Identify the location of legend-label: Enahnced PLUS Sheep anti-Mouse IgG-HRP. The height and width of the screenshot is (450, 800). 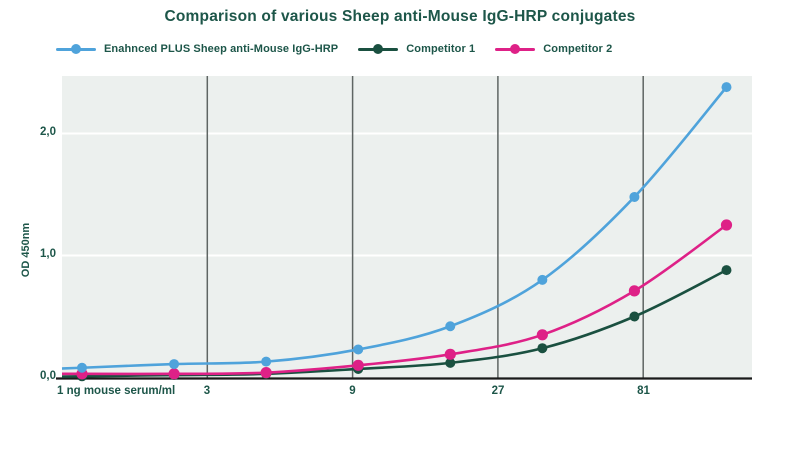
(221, 49).